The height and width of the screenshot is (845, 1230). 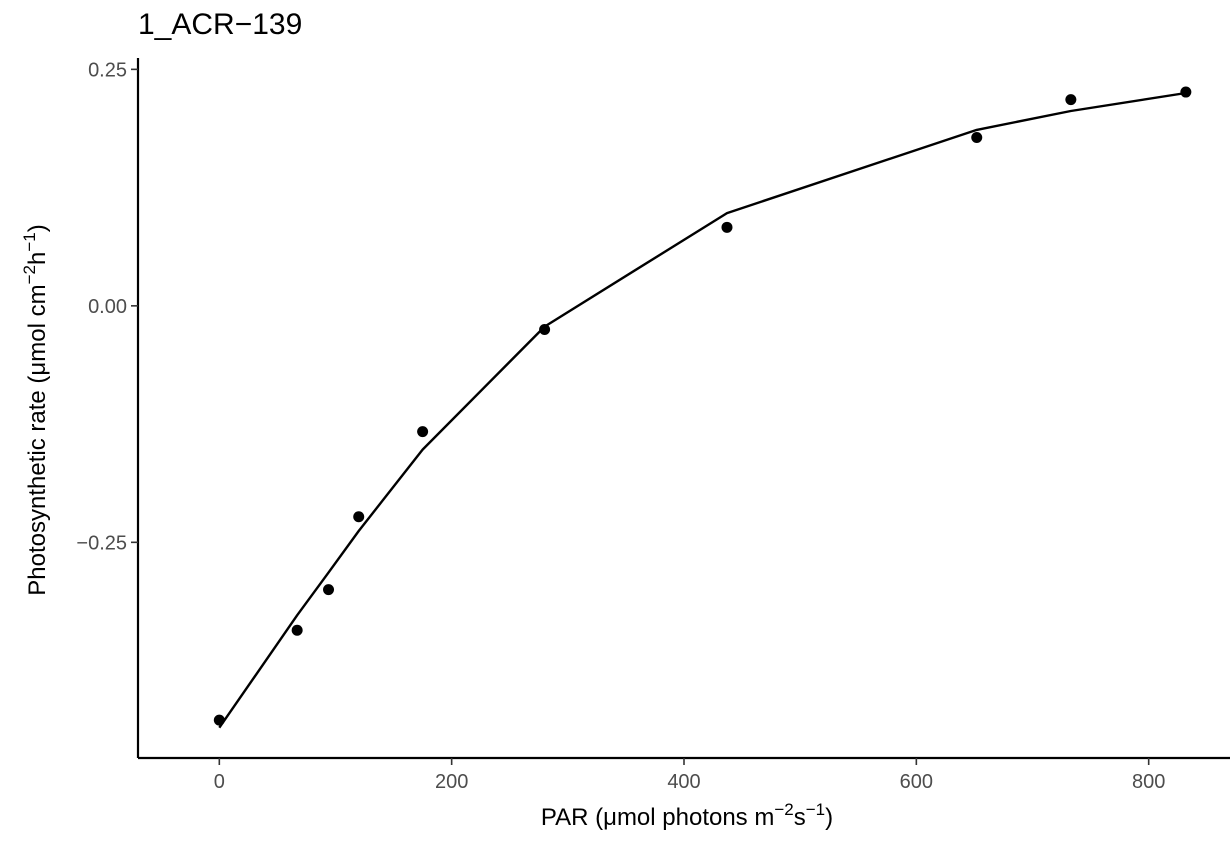 What do you see at coordinates (37, 369) in the screenshot?
I see `y-axis-title-mu: μ` at bounding box center [37, 369].